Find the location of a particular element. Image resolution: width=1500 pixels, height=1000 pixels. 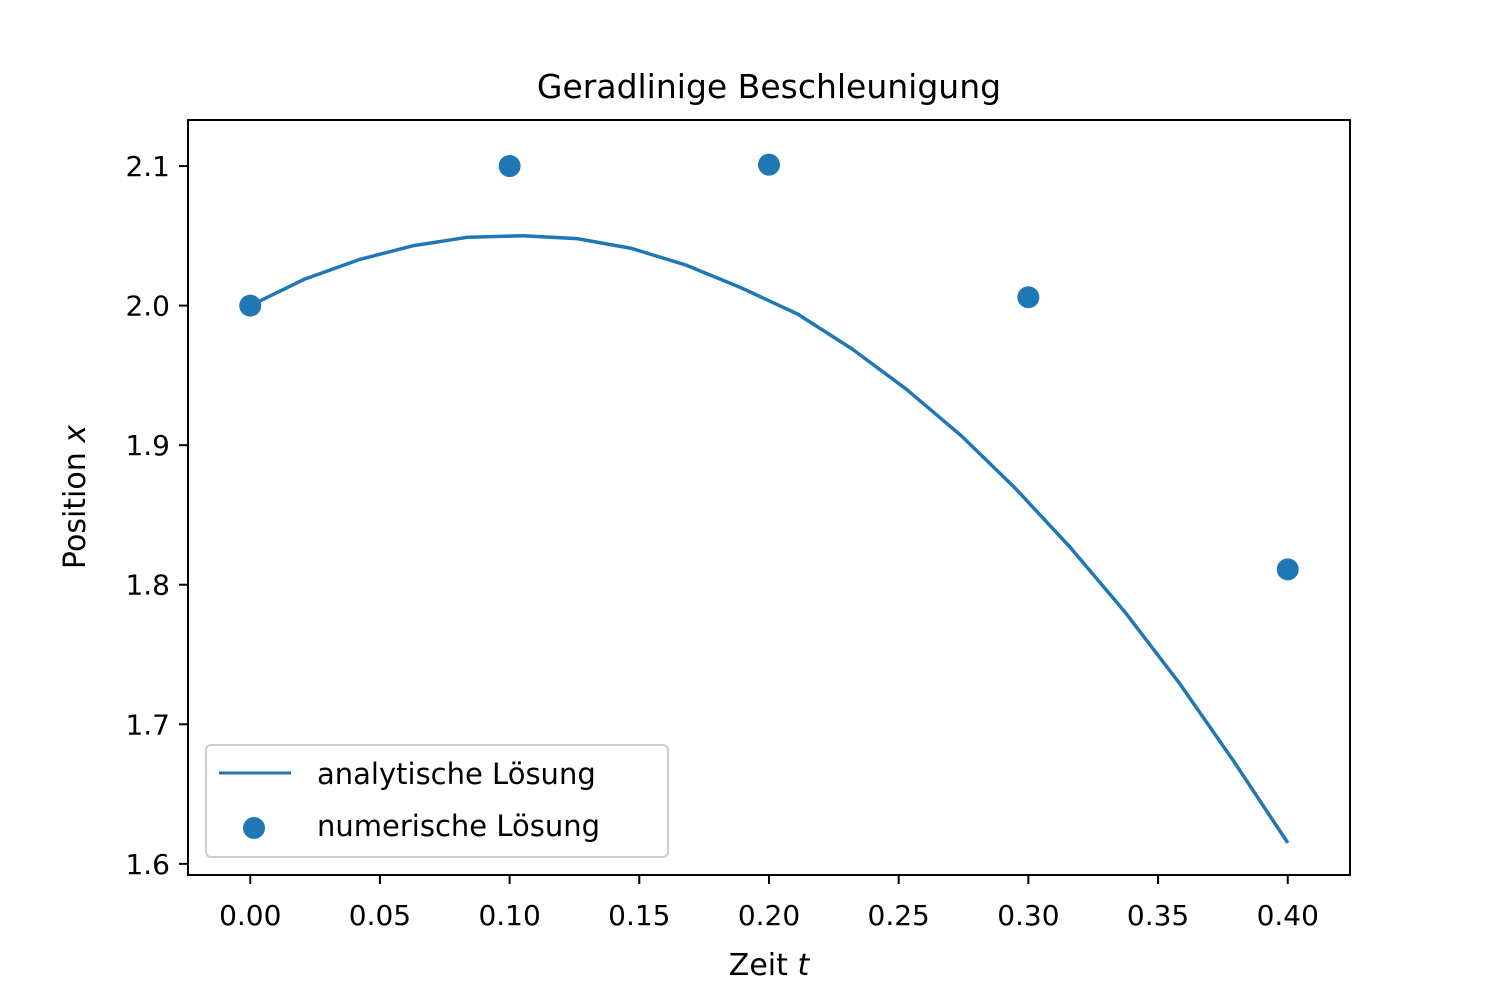

x-tick-label: 0.05 is located at coordinates (380, 915).